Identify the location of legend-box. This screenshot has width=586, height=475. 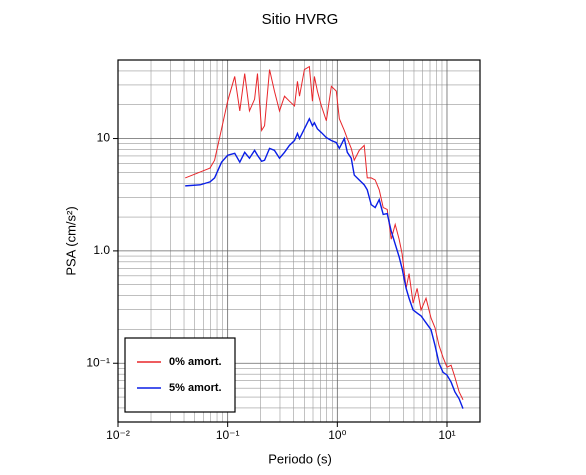
(180, 375).